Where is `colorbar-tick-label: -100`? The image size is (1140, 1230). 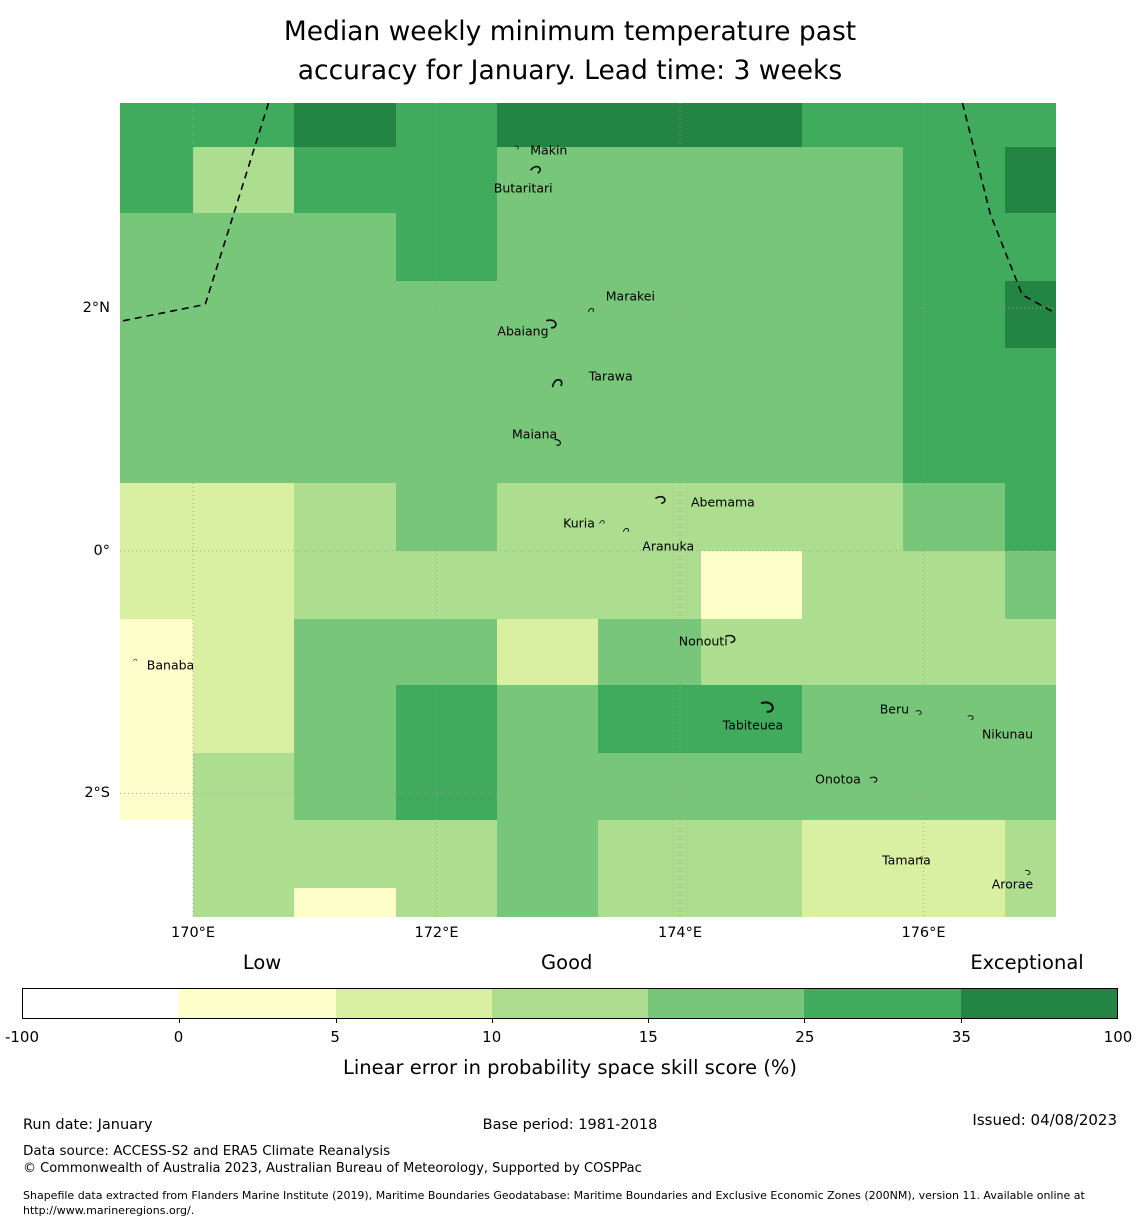 colorbar-tick-label: -100 is located at coordinates (22, 1037).